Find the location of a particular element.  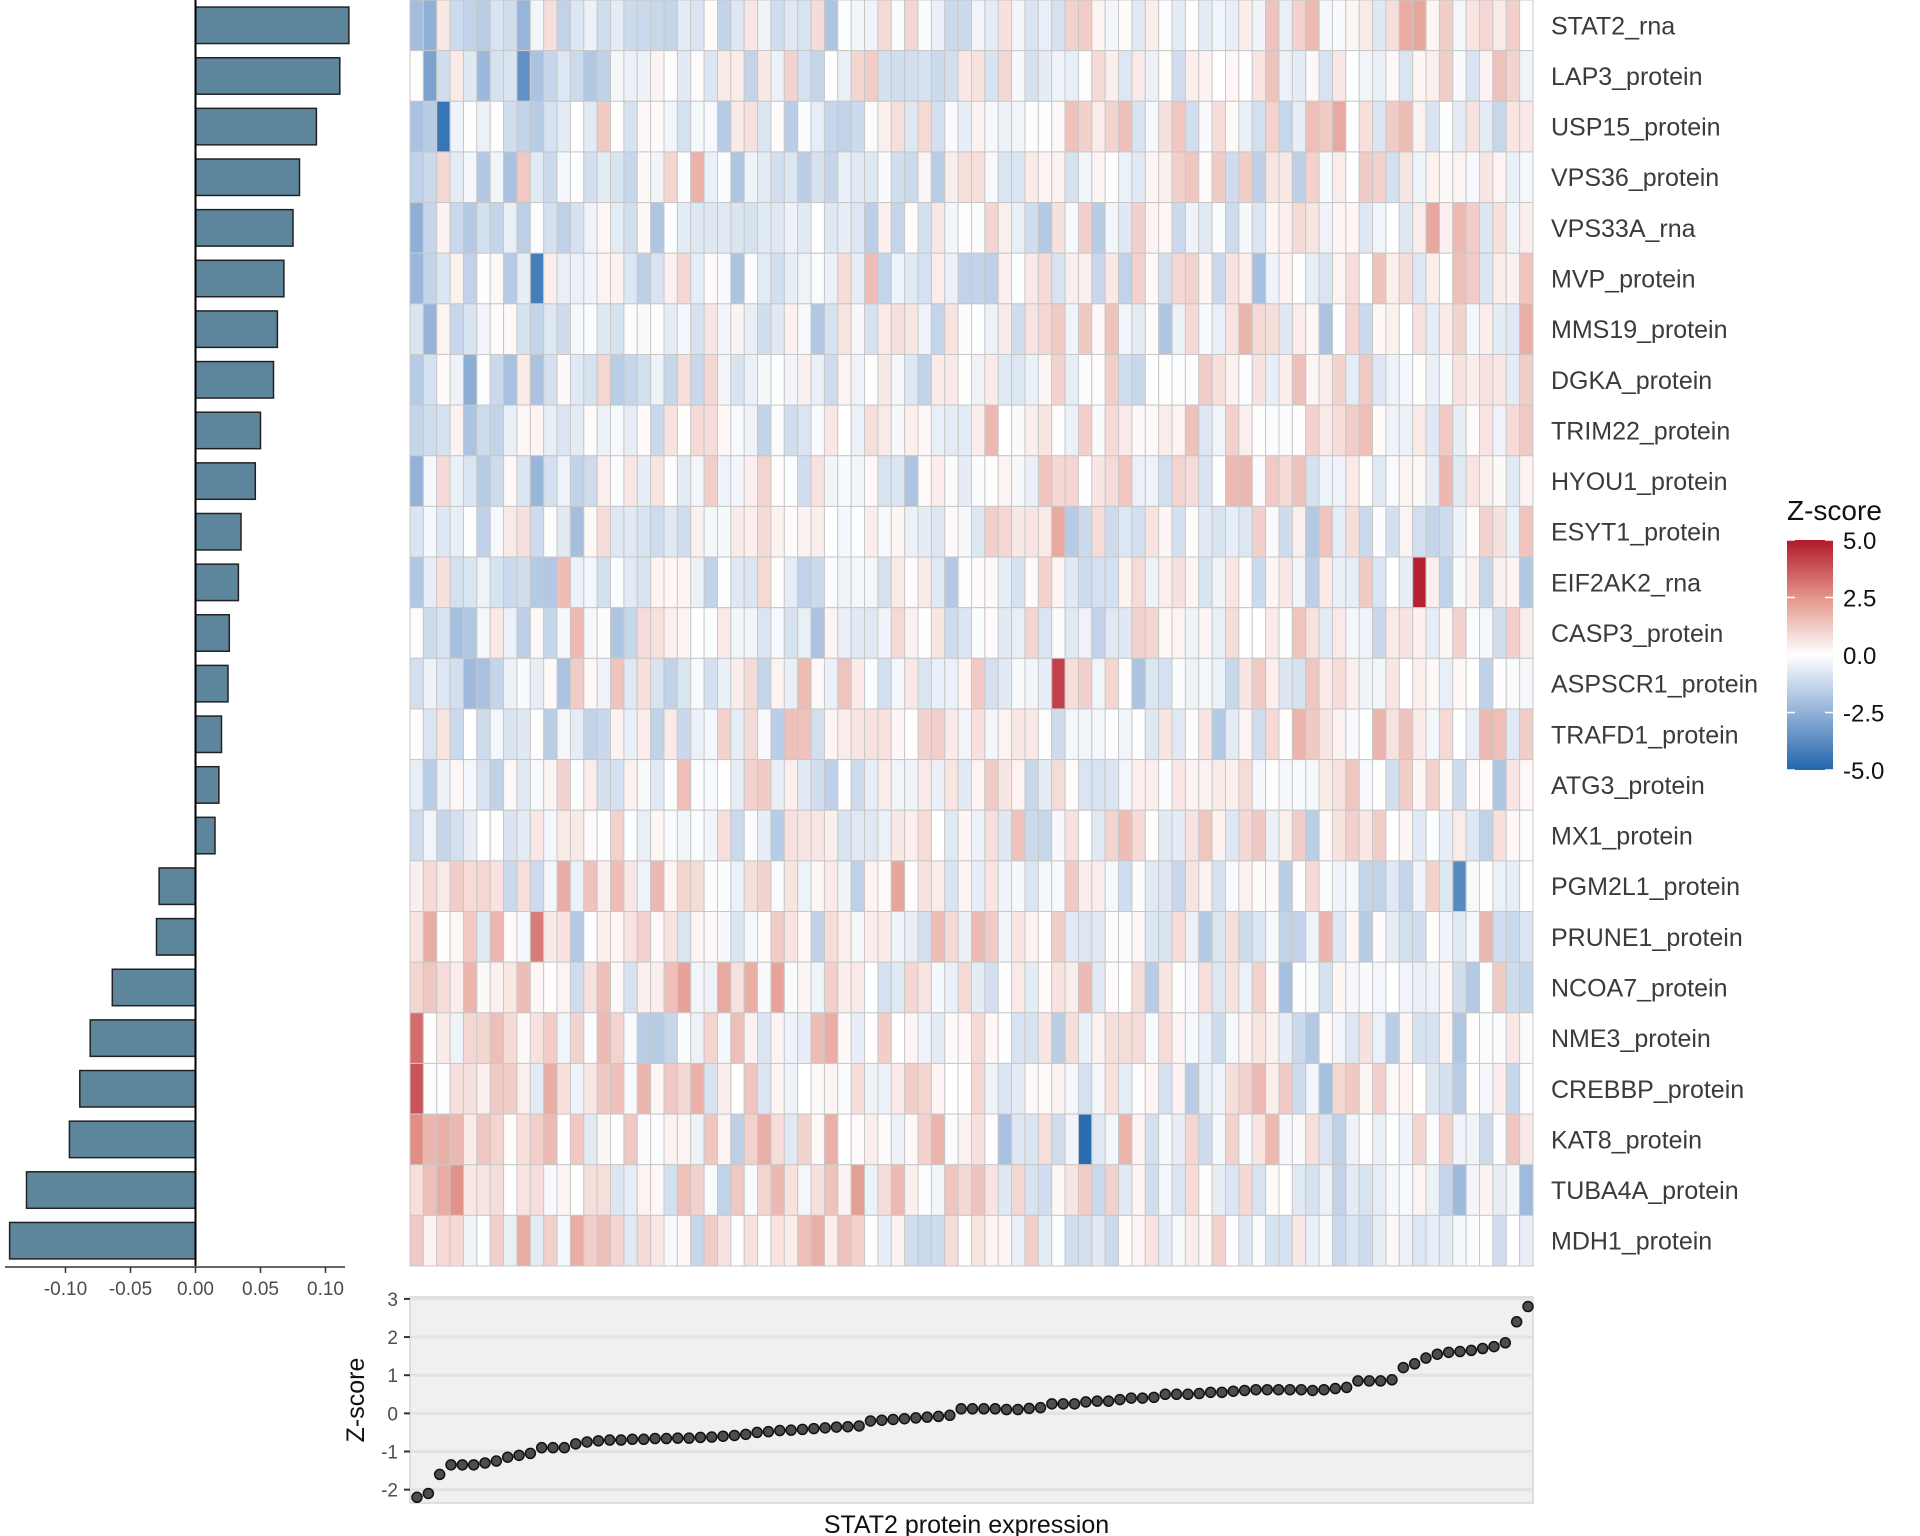

scatter-y-tick-label: 3 is located at coordinates (392, 1300).